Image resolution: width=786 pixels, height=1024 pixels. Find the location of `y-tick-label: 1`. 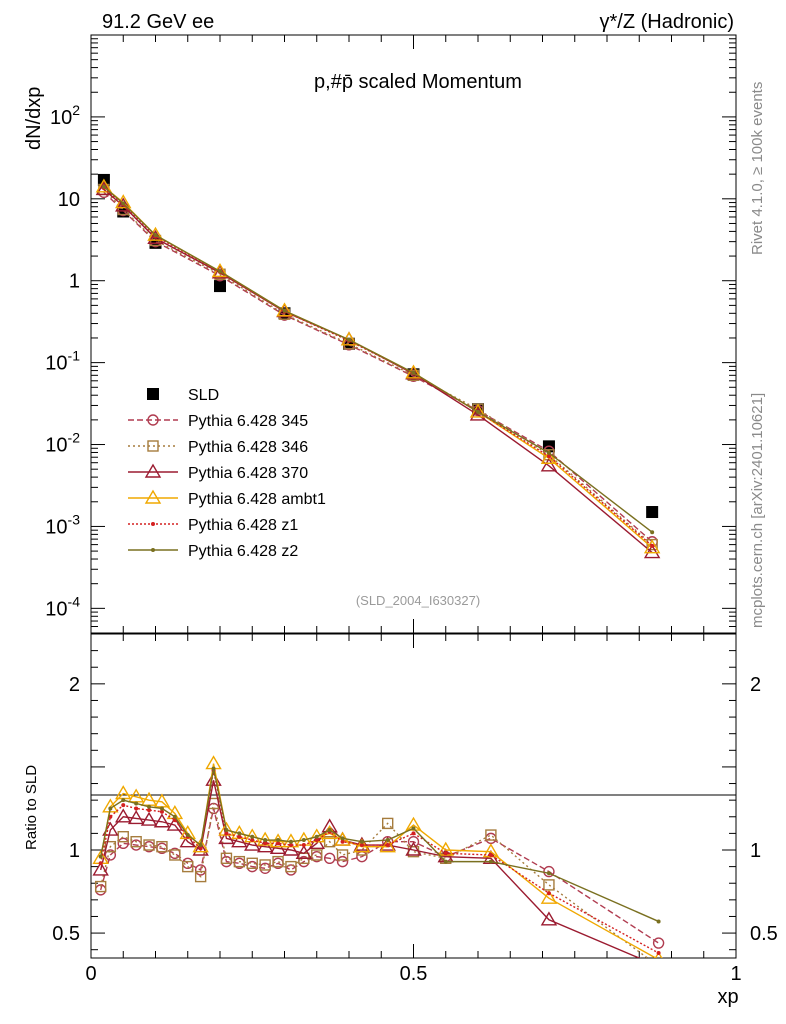

y-tick-label: 1 is located at coordinates (74, 282).